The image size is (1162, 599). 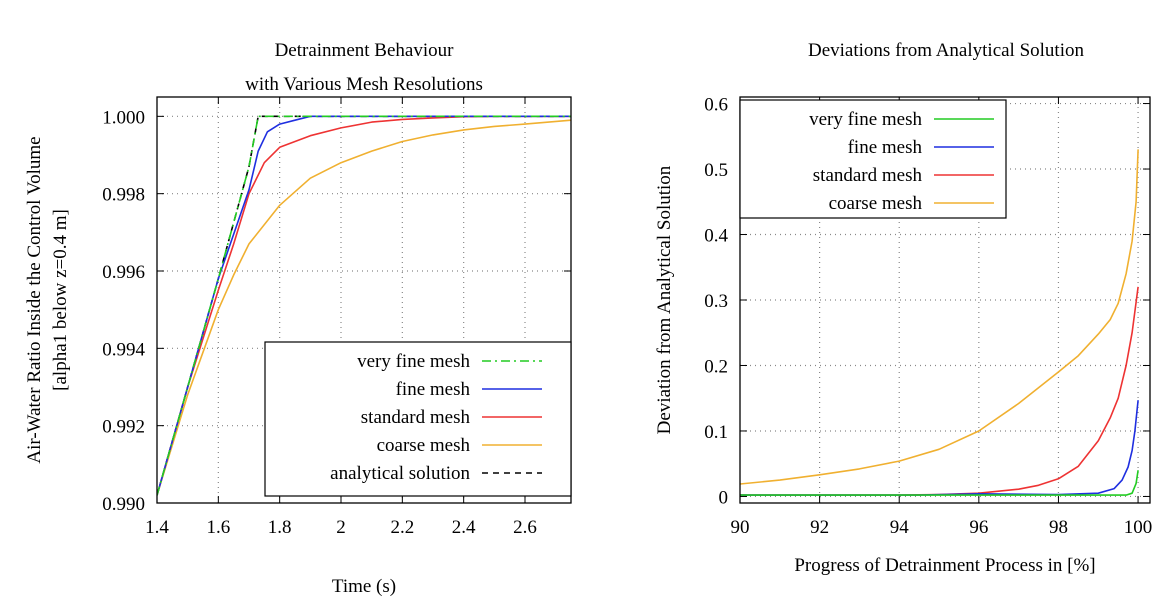 What do you see at coordinates (900, 527) in the screenshot?
I see `x-tick-label: 94` at bounding box center [900, 527].